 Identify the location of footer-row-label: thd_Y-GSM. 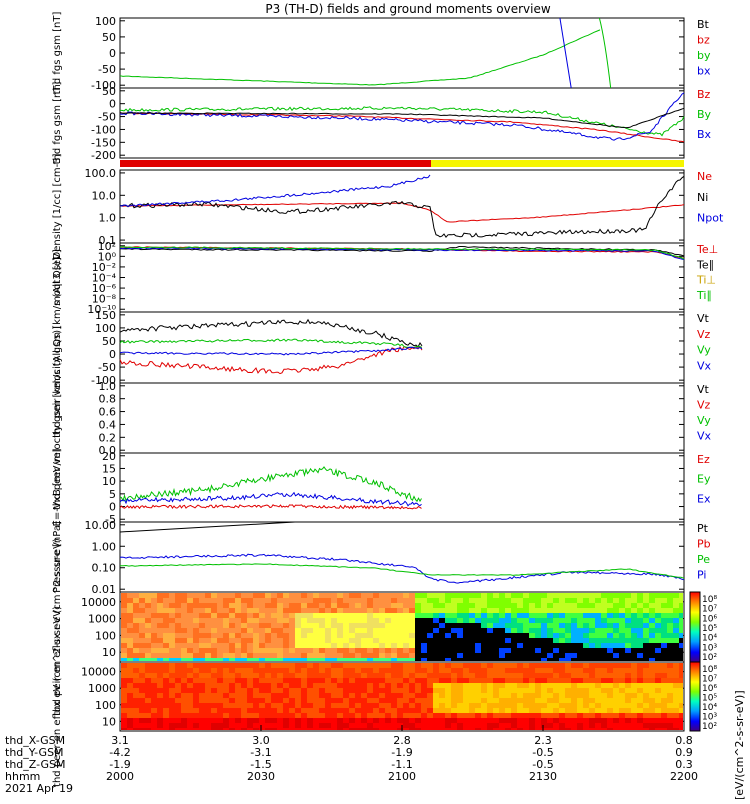
(34, 752).